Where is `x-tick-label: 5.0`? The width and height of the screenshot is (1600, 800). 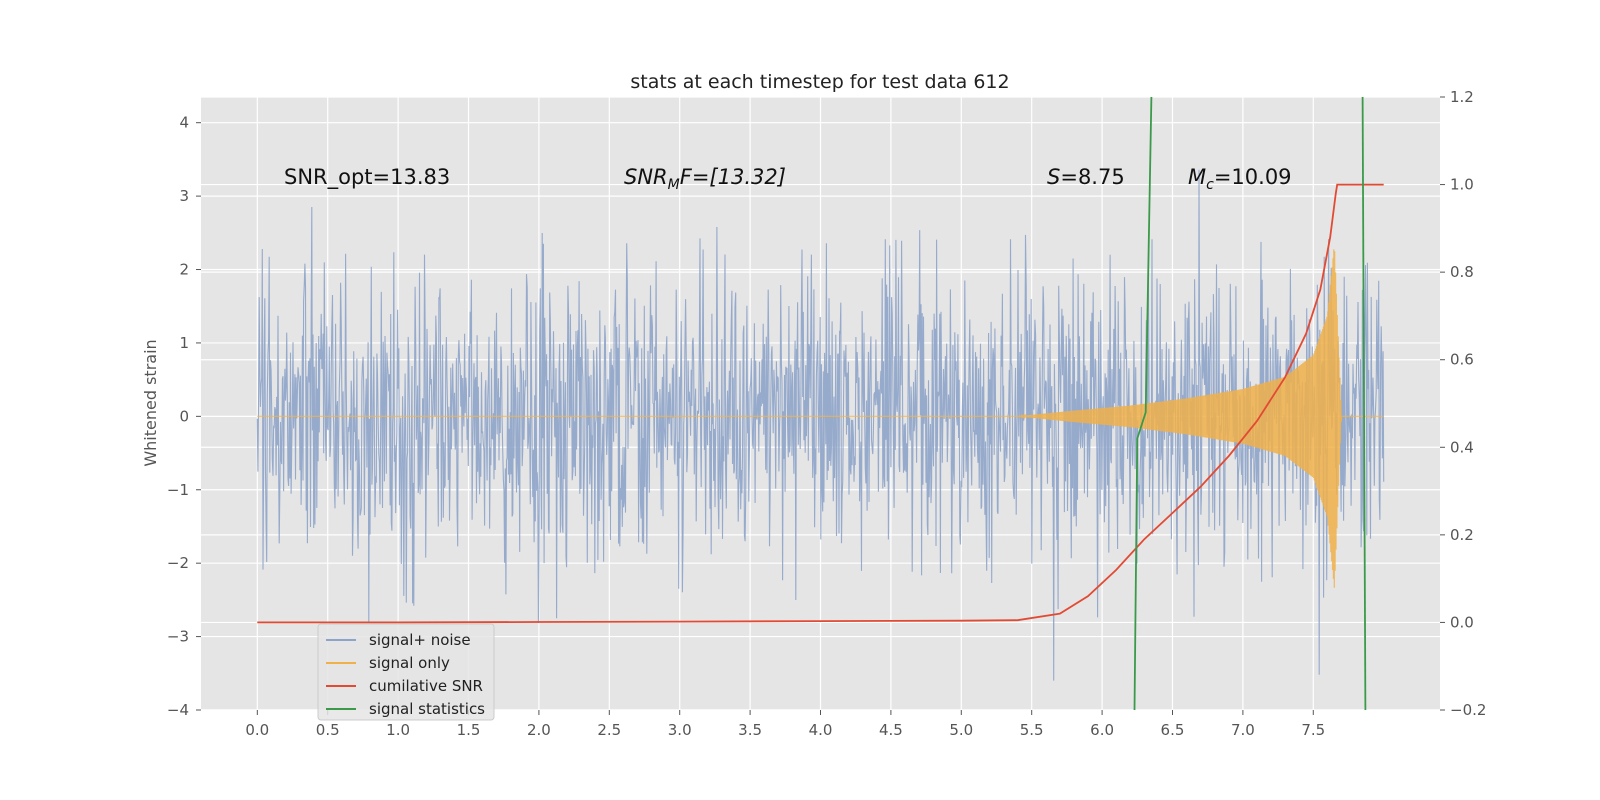 x-tick-label: 5.0 is located at coordinates (961, 730).